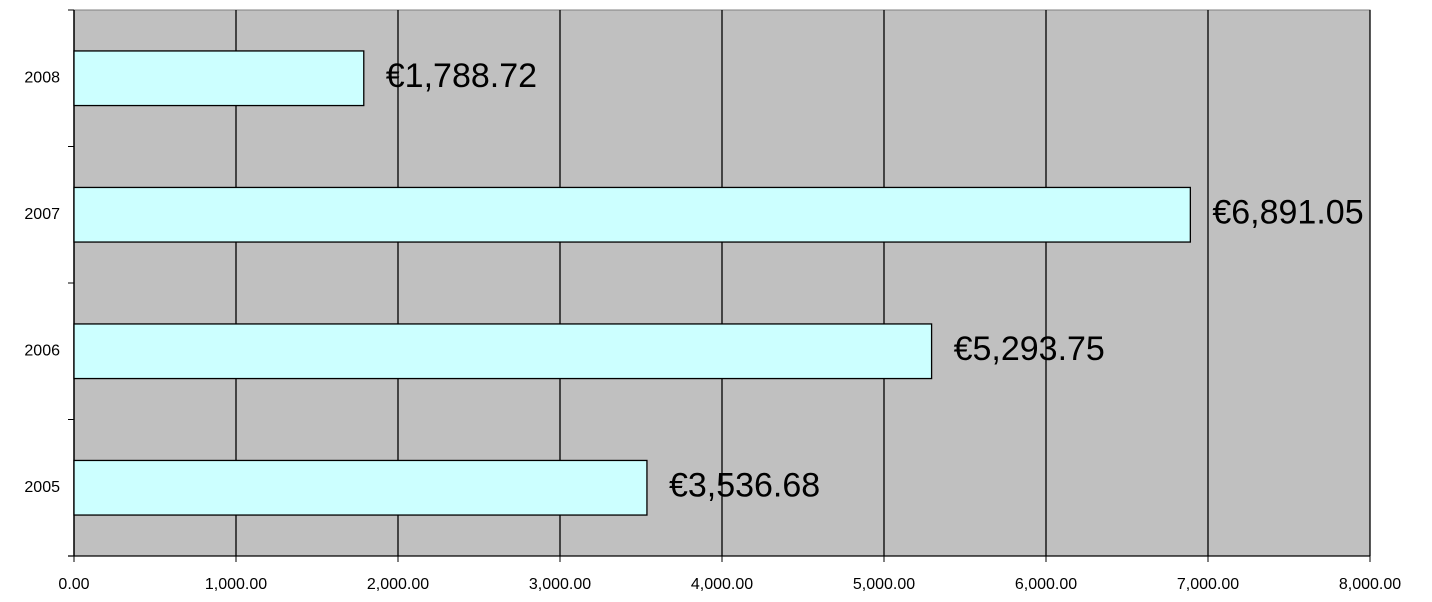 The width and height of the screenshot is (1432, 602). Describe the element at coordinates (236, 584) in the screenshot. I see `x-tick-label: 1,000.00` at that location.